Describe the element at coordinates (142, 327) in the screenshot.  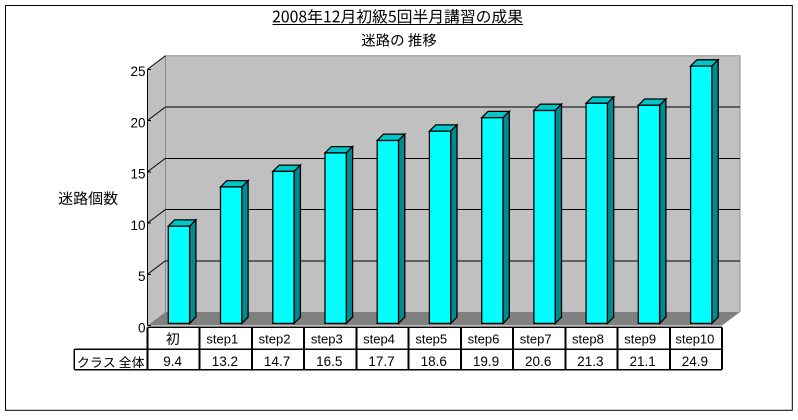
I see `svg-text: 0` at that location.